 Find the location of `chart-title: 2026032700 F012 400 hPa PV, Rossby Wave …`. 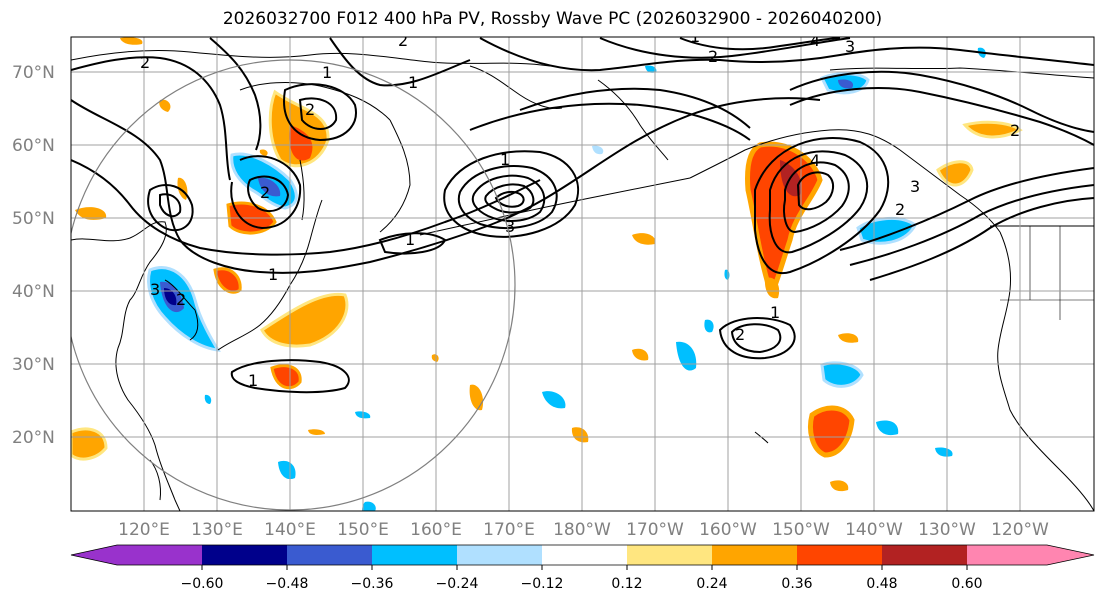

chart-title: 2026032700 F012 400 hPa PV, Rossby Wave … is located at coordinates (552, 19).